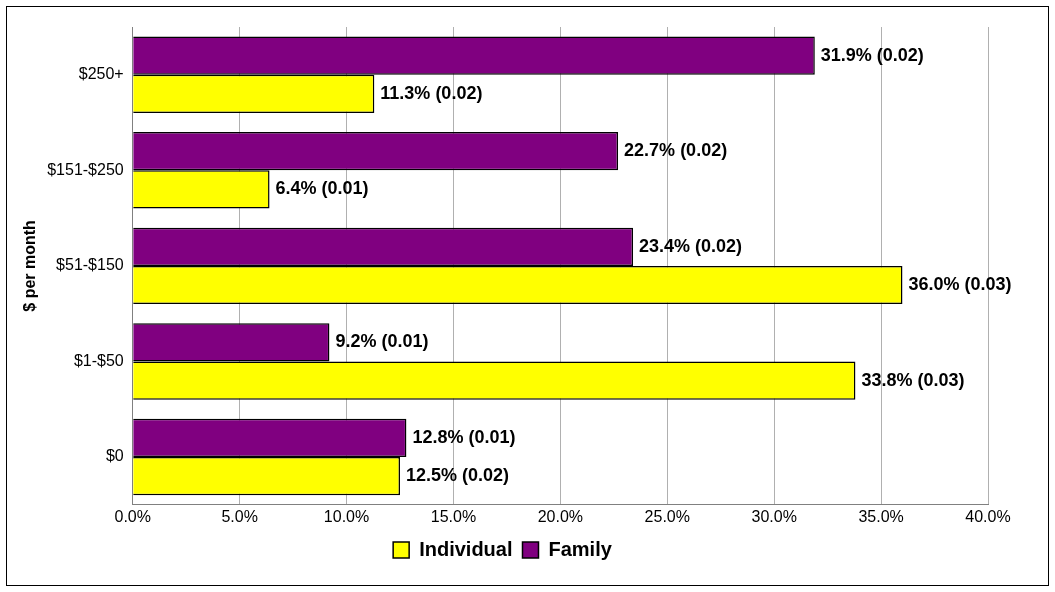 Image resolution: width=1055 pixels, height=592 pixels. I want to click on y-axis-title: $ per month, so click(30, 266).